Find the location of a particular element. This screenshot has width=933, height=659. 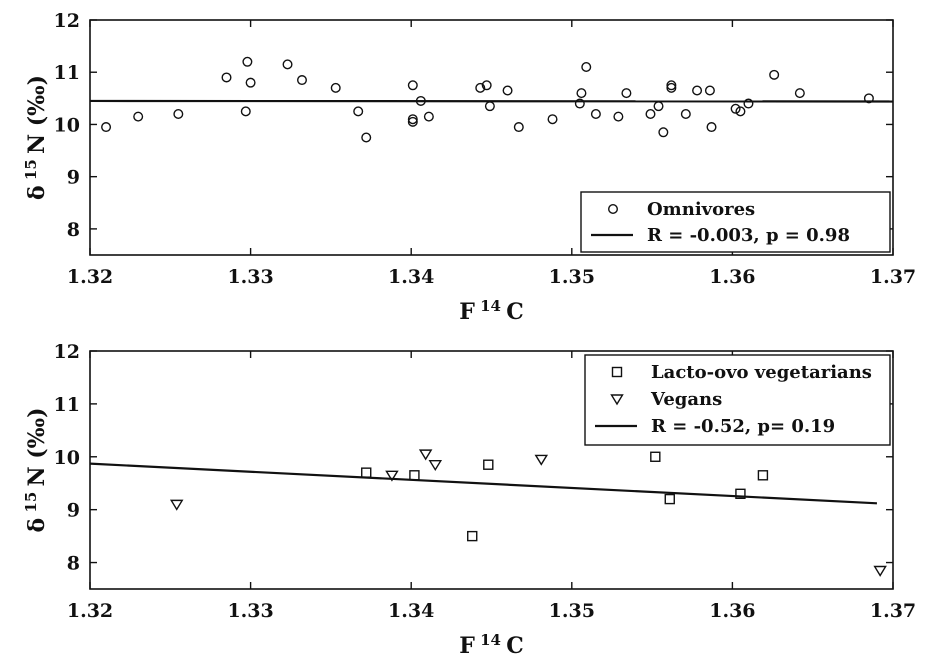

series-omnivores is located at coordinates (487, 99).